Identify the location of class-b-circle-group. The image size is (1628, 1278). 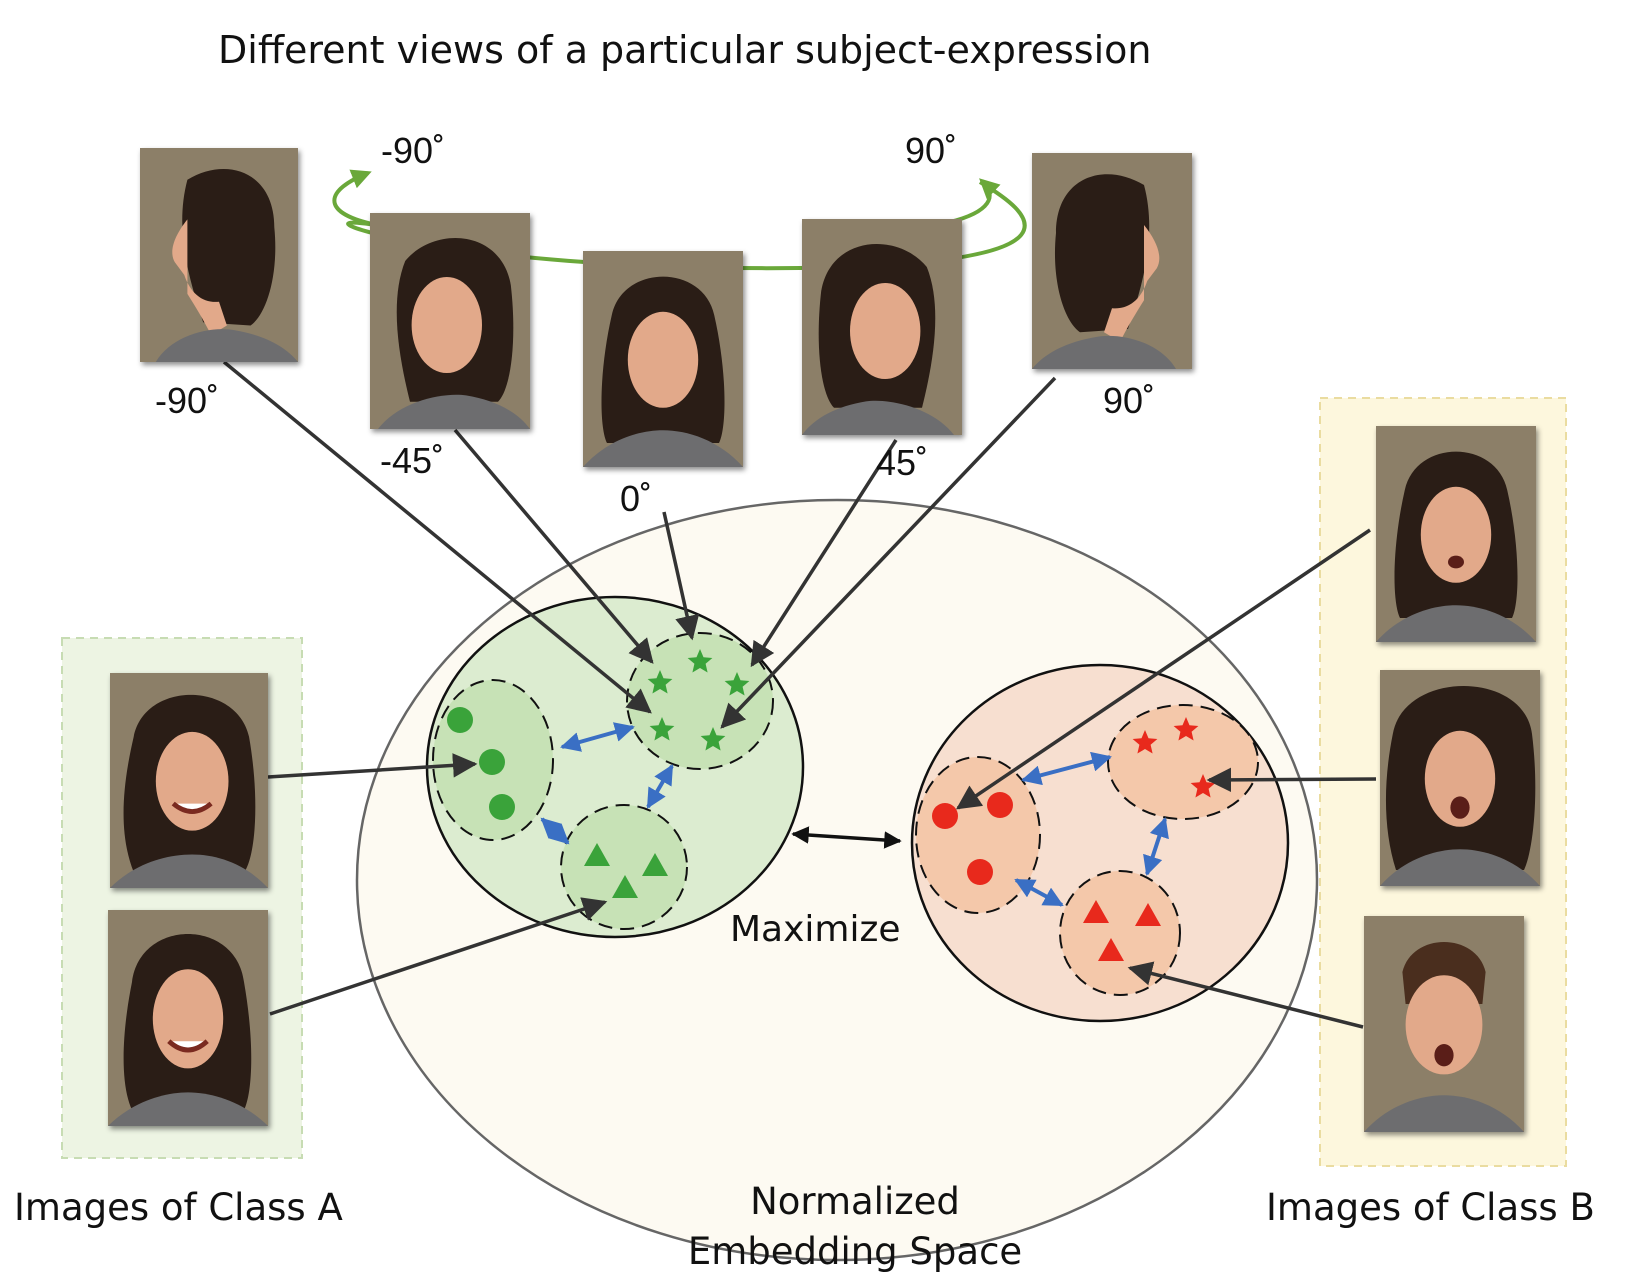
(978, 835).